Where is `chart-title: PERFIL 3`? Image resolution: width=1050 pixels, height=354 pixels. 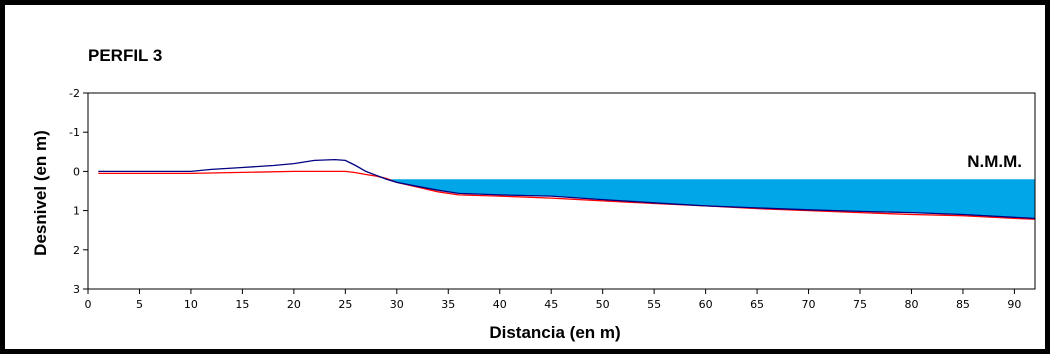
chart-title: PERFIL 3 is located at coordinates (125, 55).